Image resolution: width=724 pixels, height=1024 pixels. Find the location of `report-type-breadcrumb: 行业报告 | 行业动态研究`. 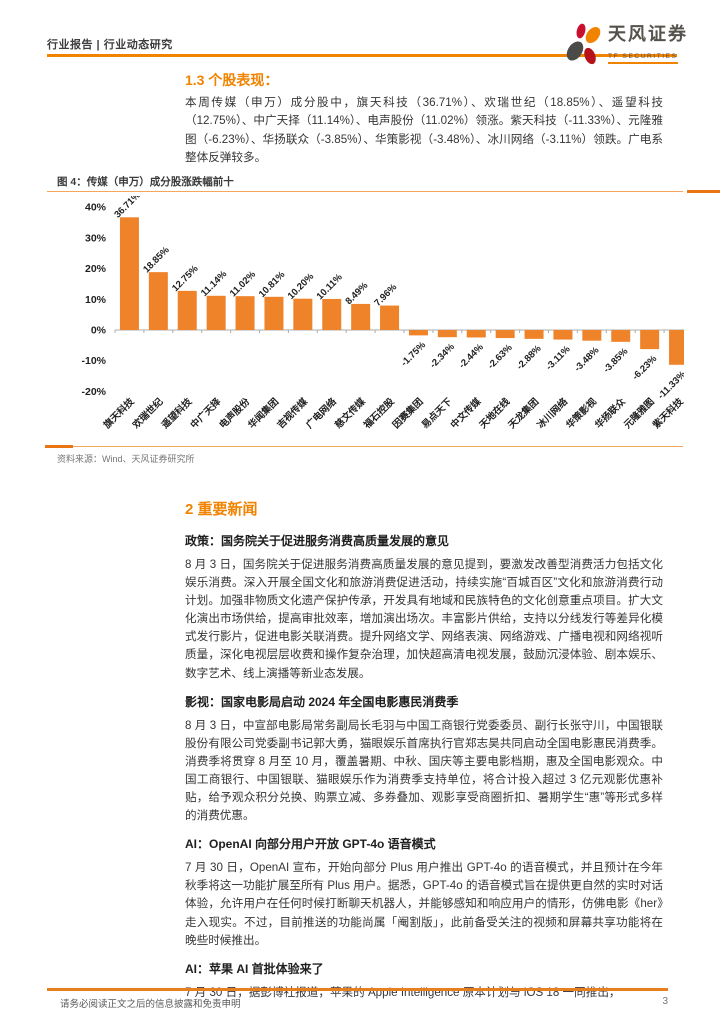

report-type-breadcrumb: 行业报告 | 行业动态研究 is located at coordinates (110, 45).